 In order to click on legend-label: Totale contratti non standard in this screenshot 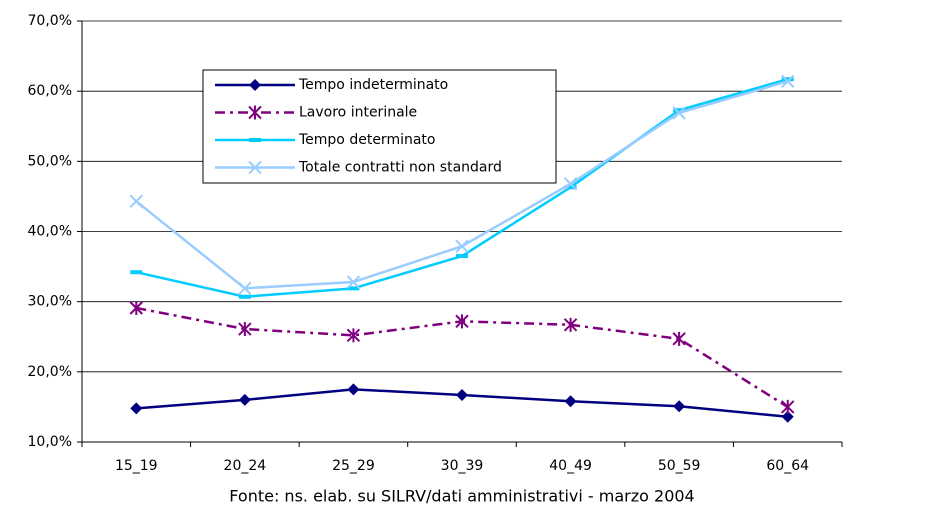, I will do `click(400, 168)`.